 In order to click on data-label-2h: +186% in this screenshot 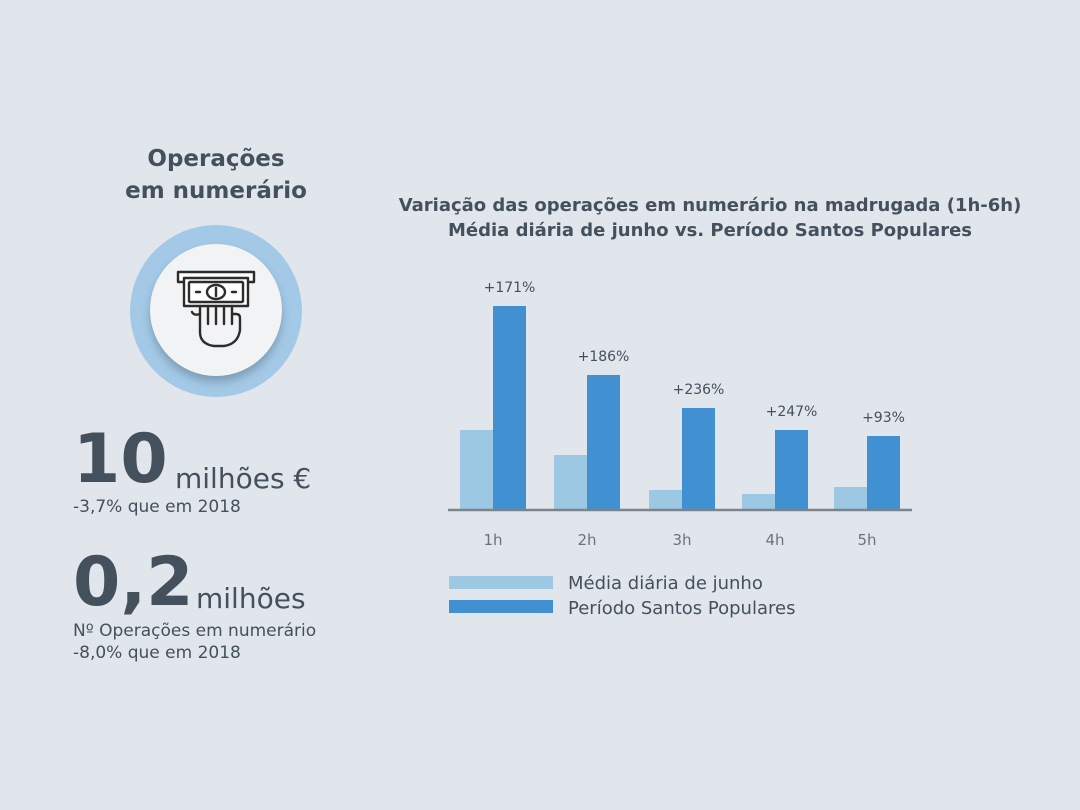, I will do `click(604, 357)`.